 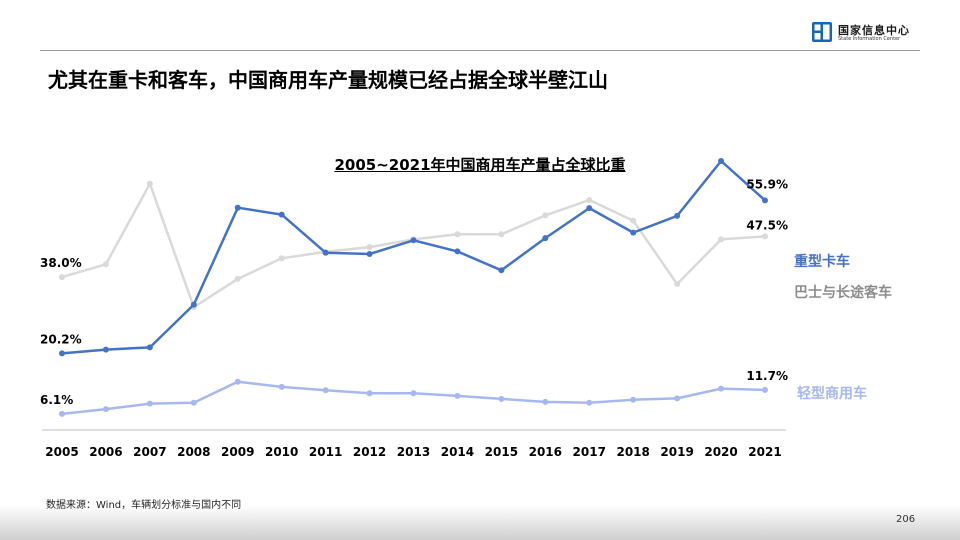 What do you see at coordinates (62, 277) in the screenshot?
I see `data-point-1-2005` at bounding box center [62, 277].